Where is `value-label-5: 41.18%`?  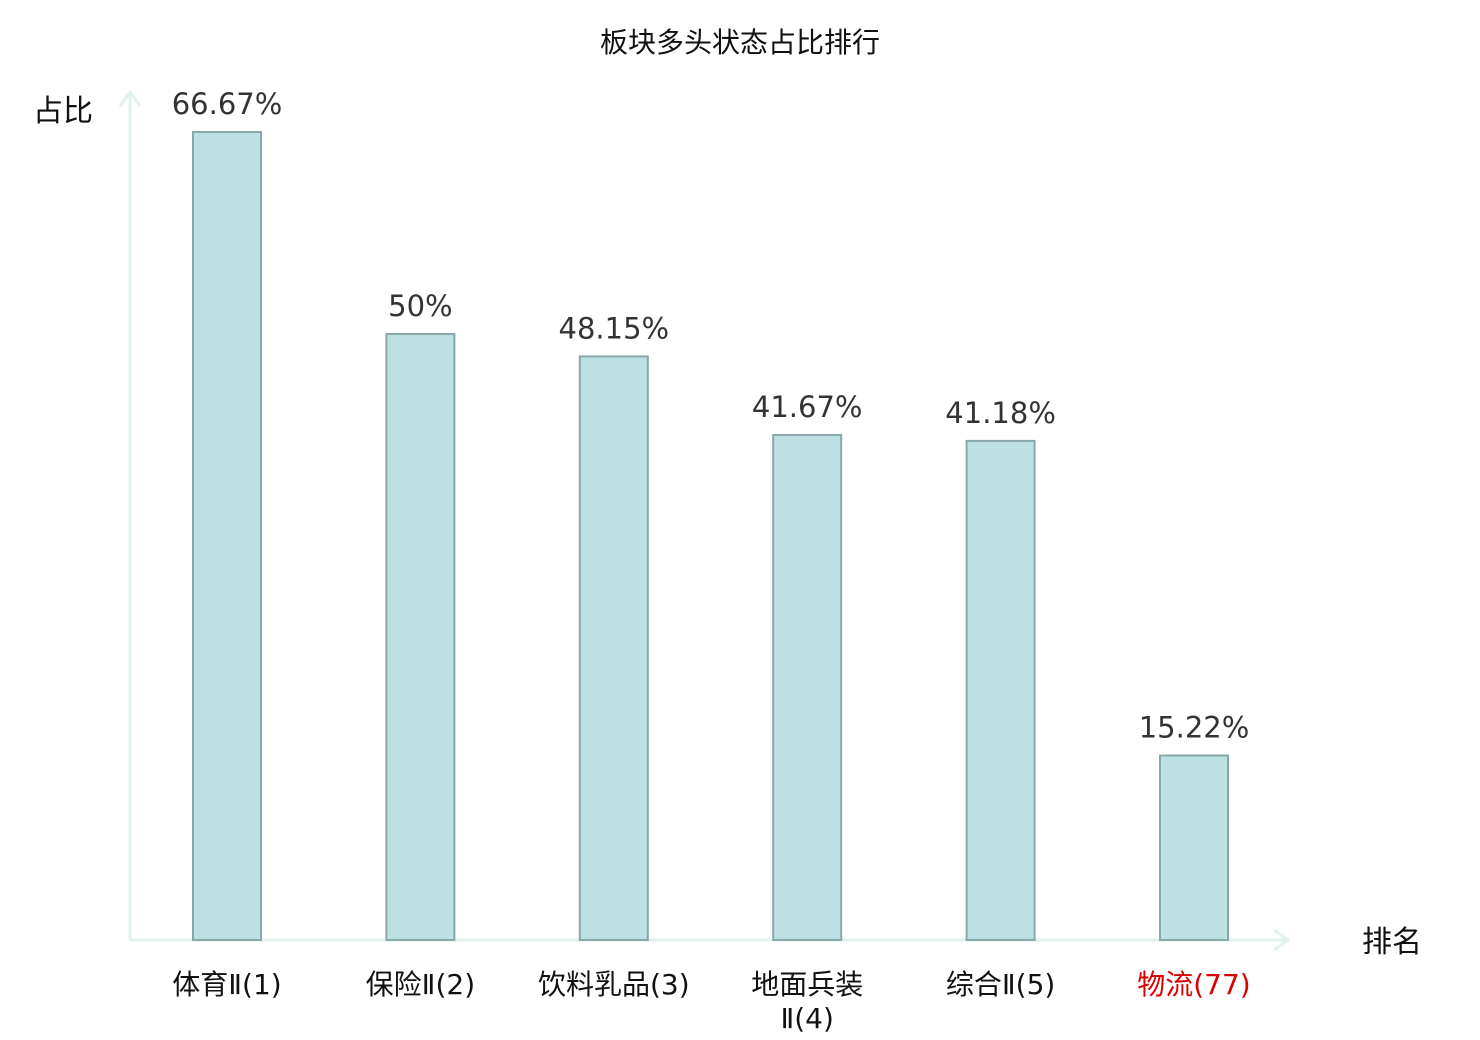
value-label-5: 41.18% is located at coordinates (1000, 413).